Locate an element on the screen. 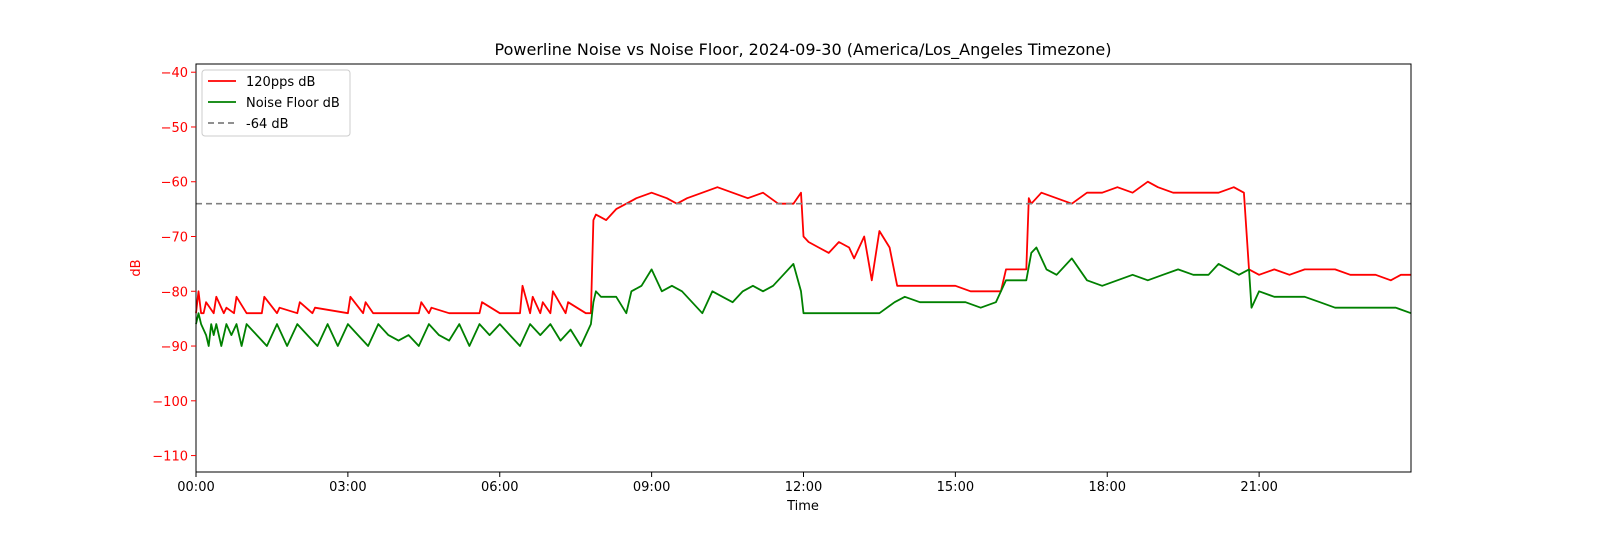  x-tick-label: 18:00 is located at coordinates (1107, 487).